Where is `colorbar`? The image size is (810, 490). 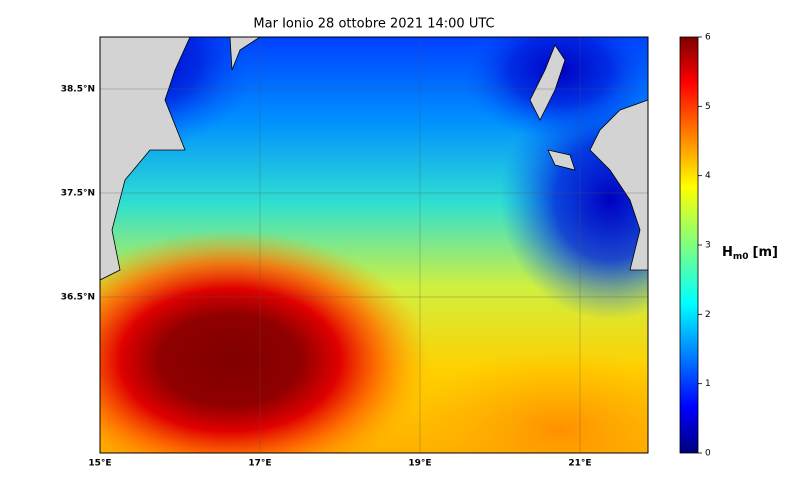
colorbar is located at coordinates (689, 245).